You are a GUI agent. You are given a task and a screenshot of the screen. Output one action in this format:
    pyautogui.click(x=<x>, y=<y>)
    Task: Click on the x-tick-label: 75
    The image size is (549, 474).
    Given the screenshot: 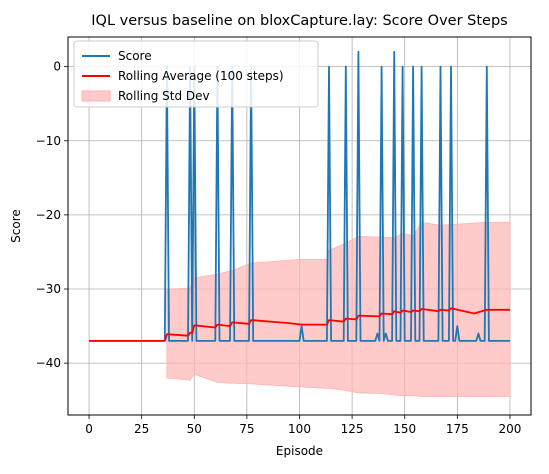 What is the action you would take?
    pyautogui.click(x=246, y=429)
    